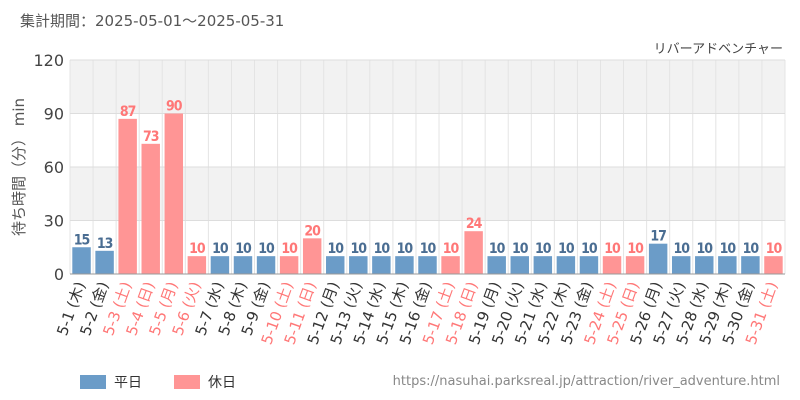 This screenshot has height=400, width=800. What do you see at coordinates (54, 114) in the screenshot?
I see `y-tick-label: 90` at bounding box center [54, 114].